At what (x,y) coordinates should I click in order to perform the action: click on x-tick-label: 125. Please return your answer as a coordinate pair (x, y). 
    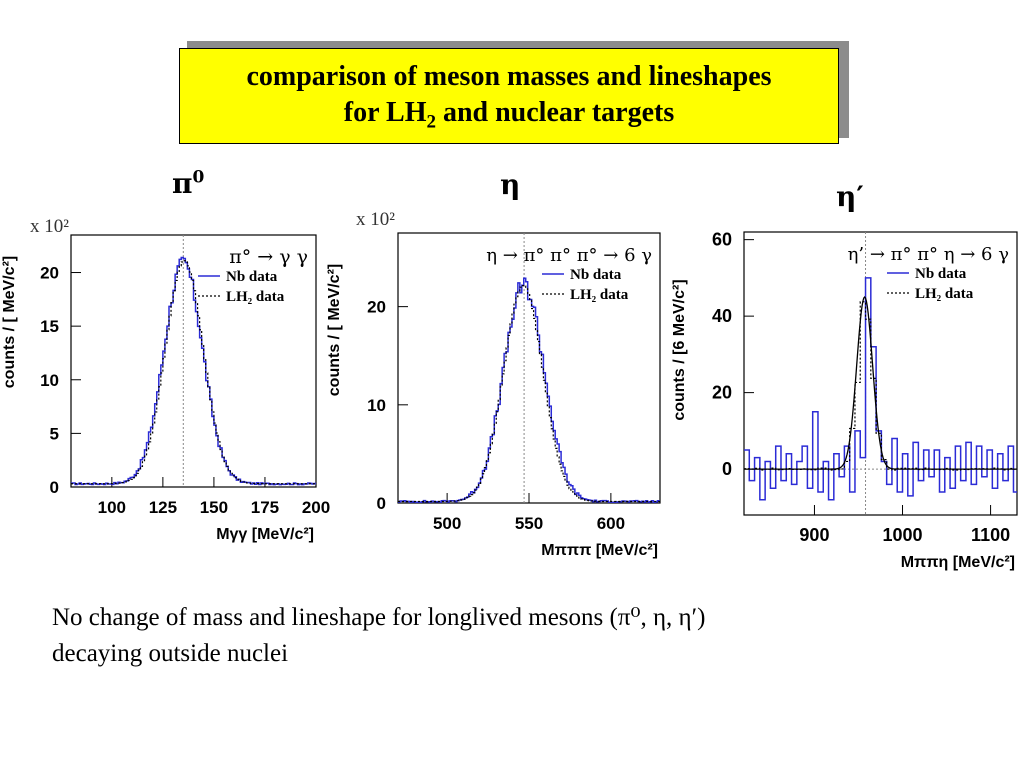
    Looking at the image, I should click on (163, 507).